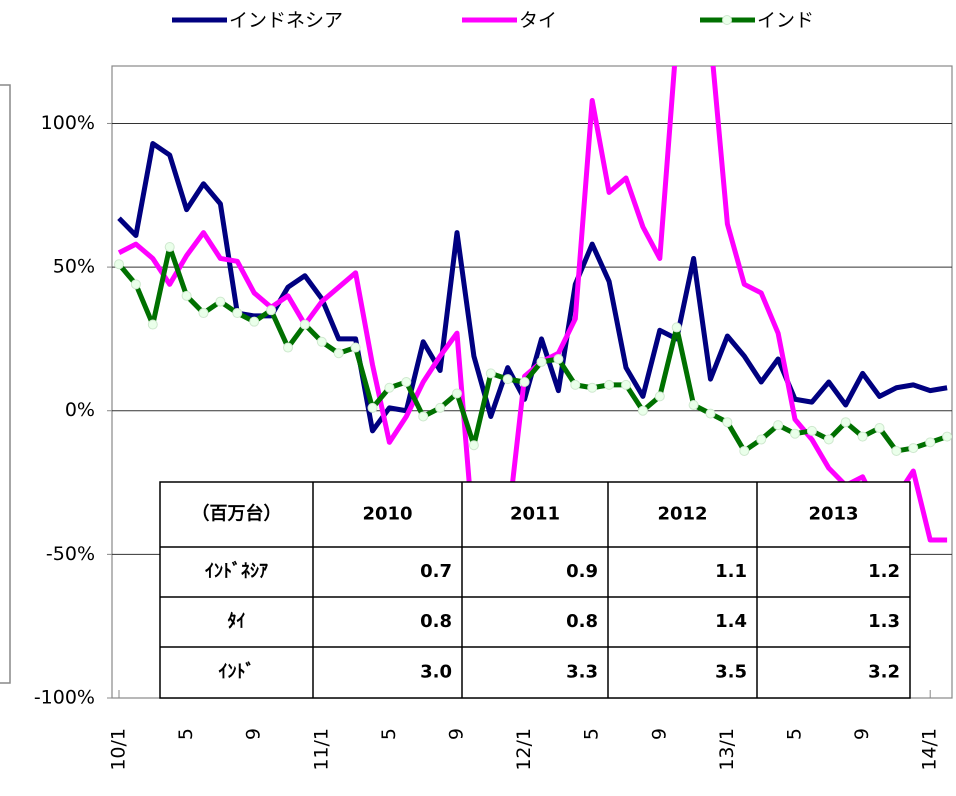 The image size is (956, 796). I want to click on x-tick-label: 13/1, so click(727, 749).